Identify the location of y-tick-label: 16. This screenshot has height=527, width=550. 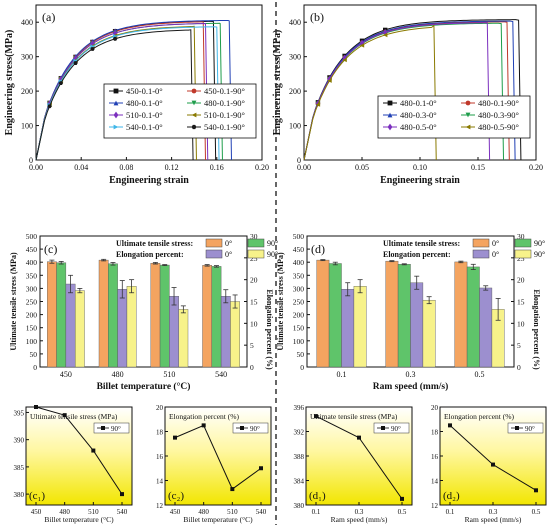
(435, 457).